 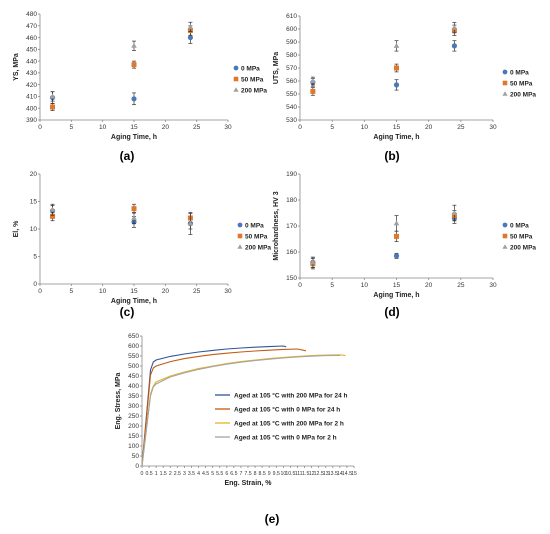 I want to click on x-tick-label: 5.5, so click(x=219, y=474).